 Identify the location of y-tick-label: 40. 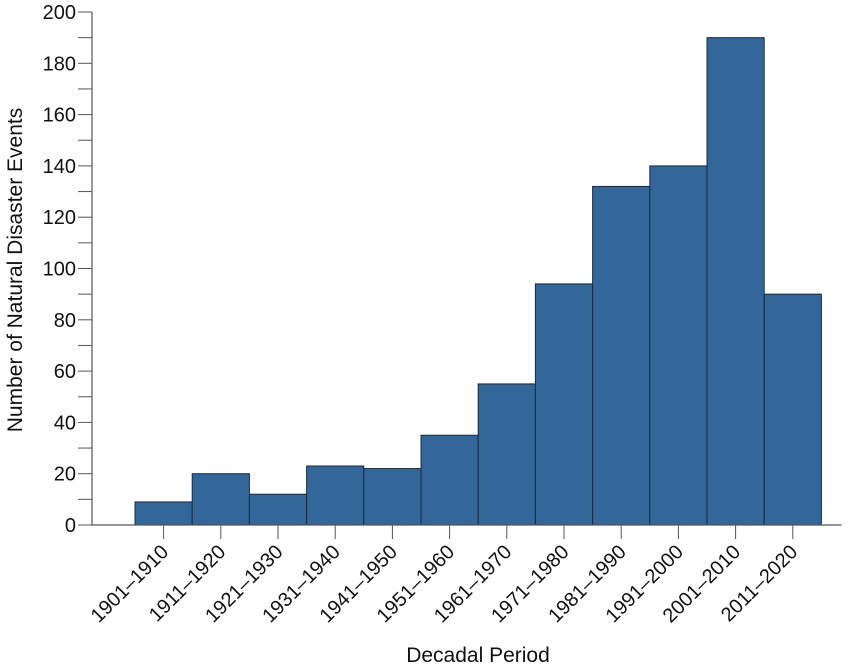
(65, 423).